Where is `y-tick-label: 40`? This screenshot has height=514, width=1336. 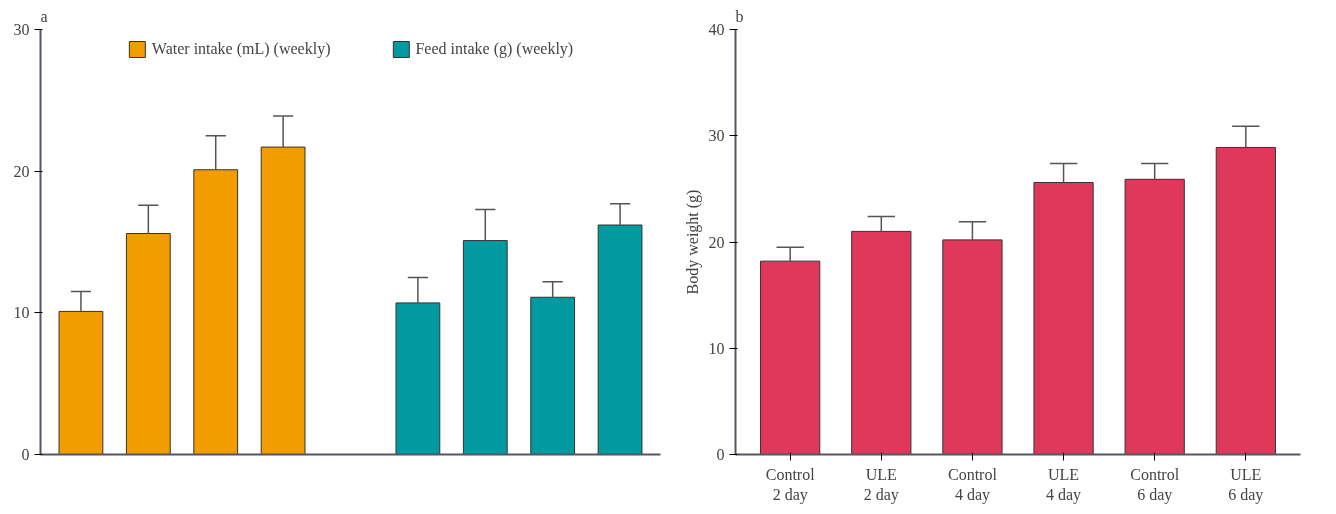 y-tick-label: 40 is located at coordinates (716, 29).